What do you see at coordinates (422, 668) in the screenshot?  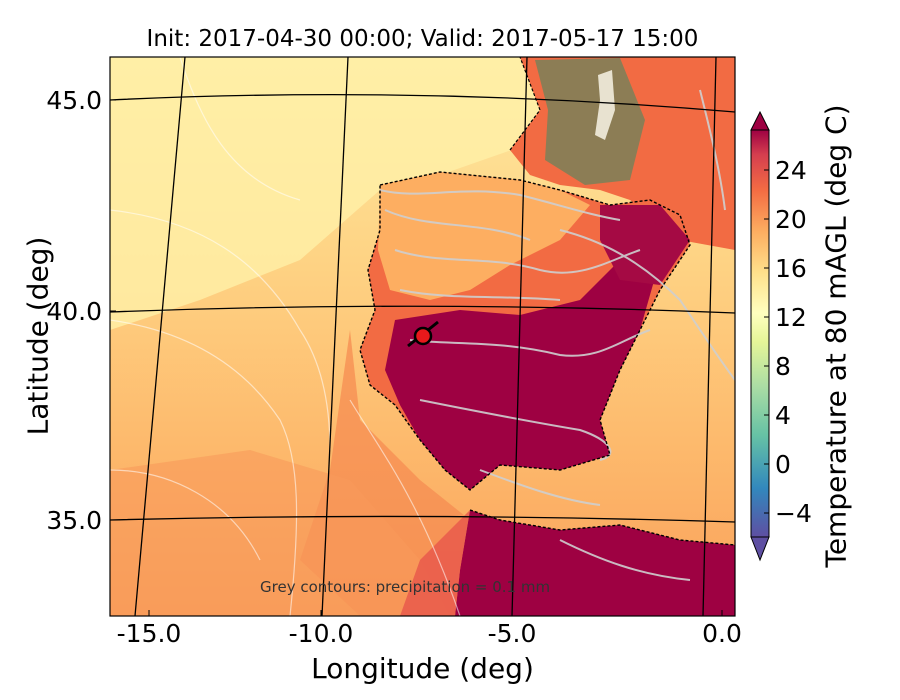 I see `x-axis-label: Longitude (deg)` at bounding box center [422, 668].